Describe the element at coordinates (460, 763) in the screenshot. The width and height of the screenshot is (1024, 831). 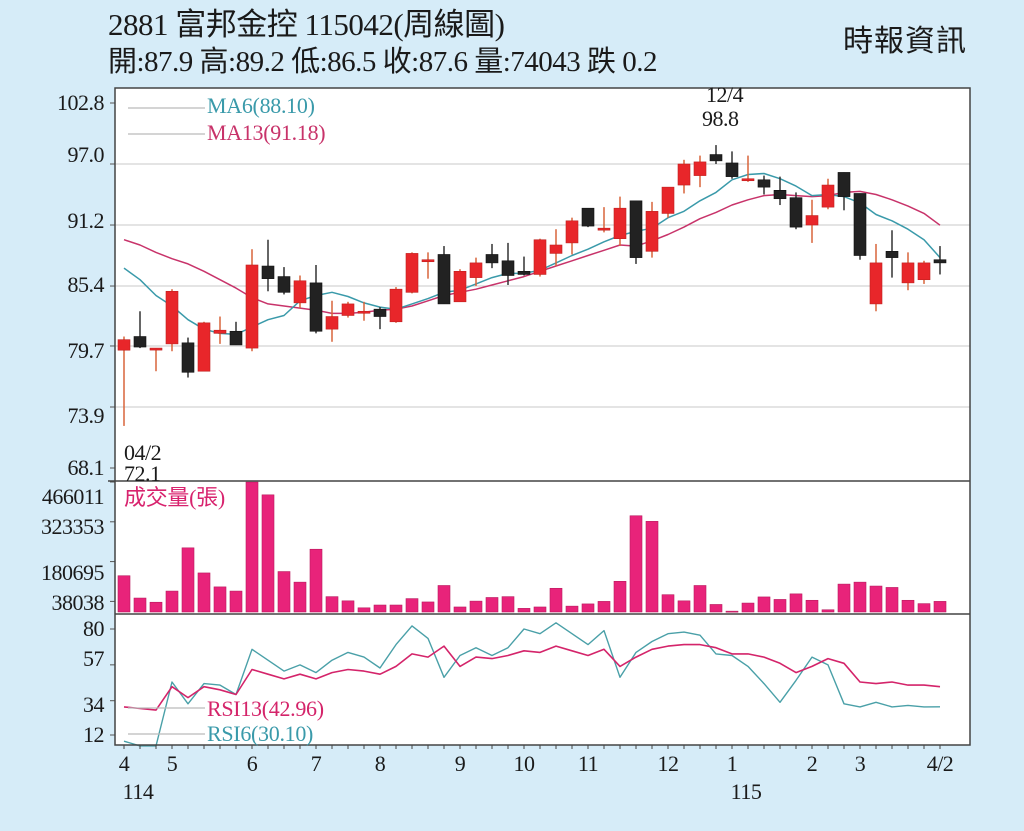
I see `x-month-label: 9` at that location.